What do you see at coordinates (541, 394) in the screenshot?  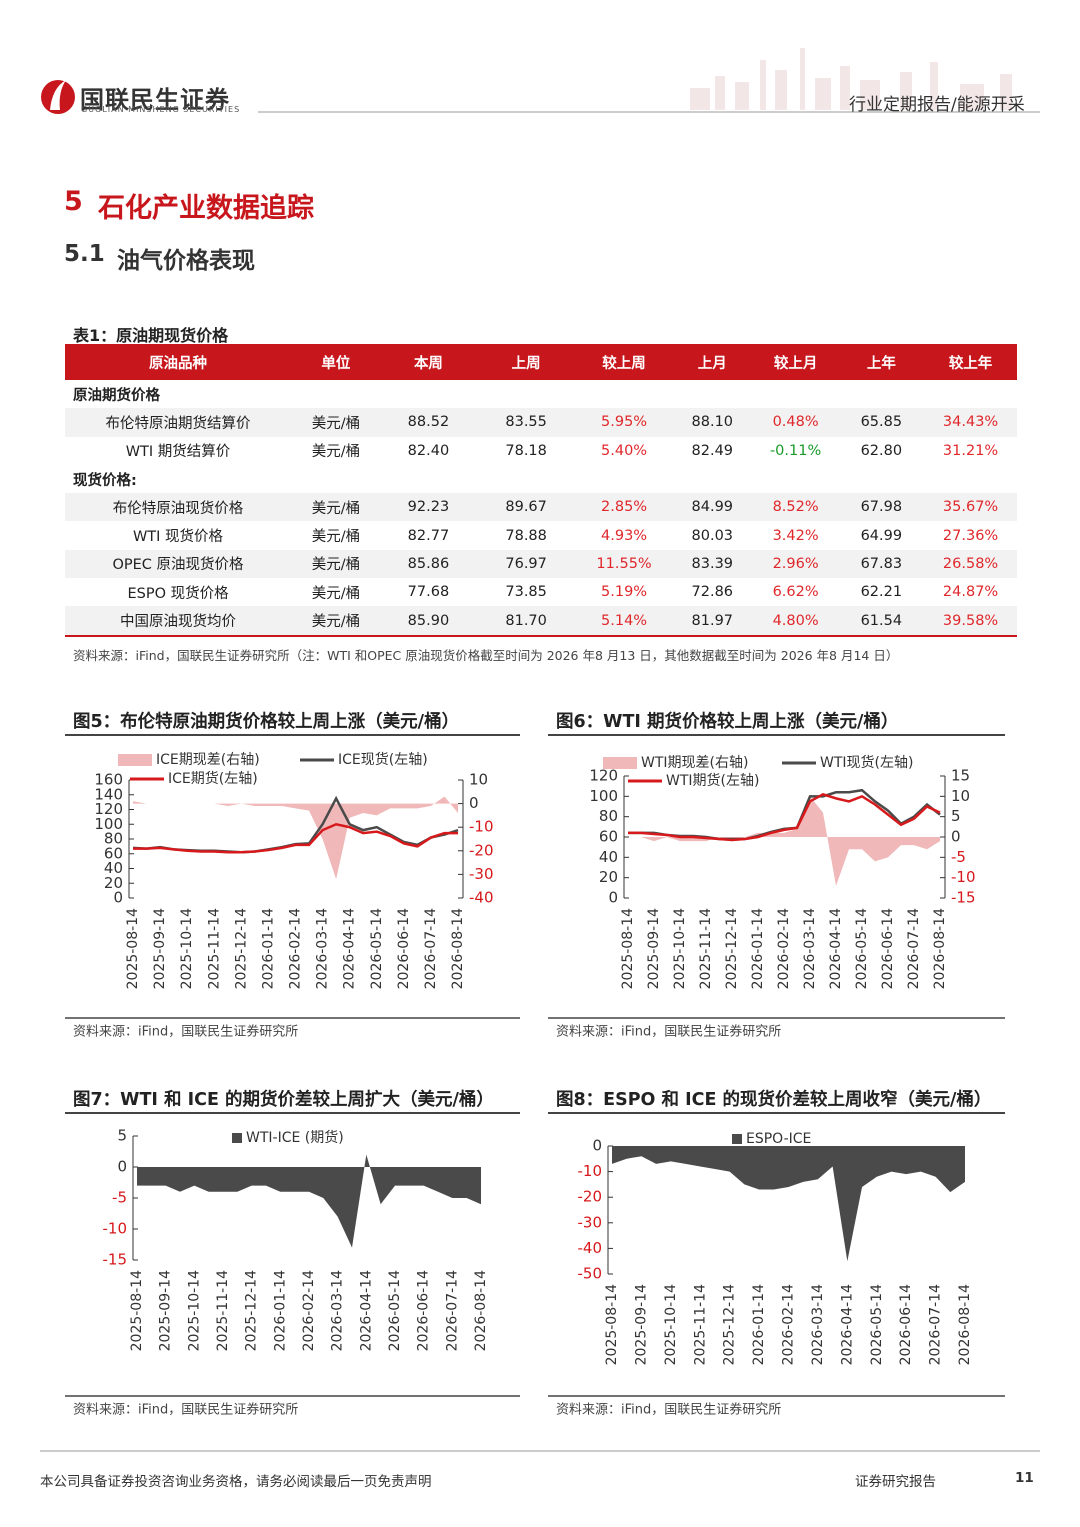 I see `group-row: 原油期货价格` at bounding box center [541, 394].